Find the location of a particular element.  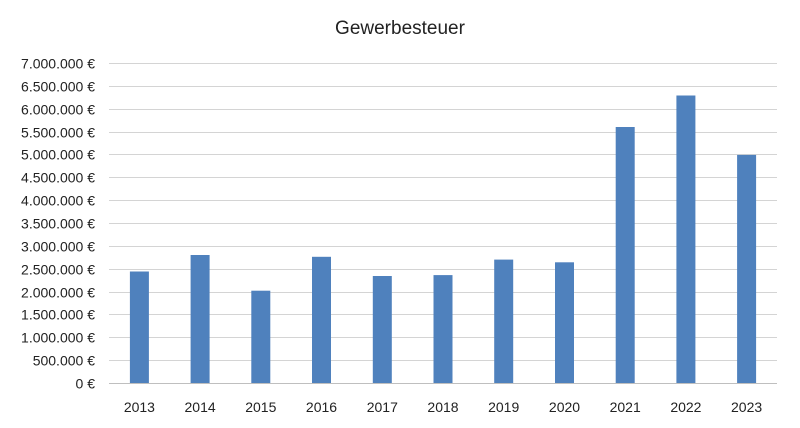

bar-2022 is located at coordinates (686, 239).